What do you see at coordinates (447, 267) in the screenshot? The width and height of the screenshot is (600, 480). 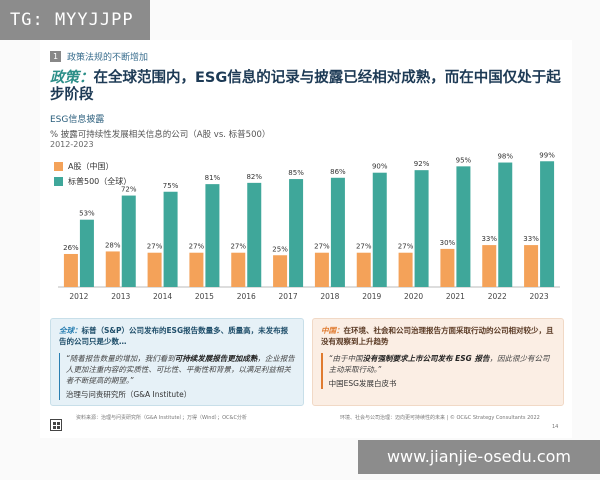 I see `bar-a-share-2021` at bounding box center [447, 267].